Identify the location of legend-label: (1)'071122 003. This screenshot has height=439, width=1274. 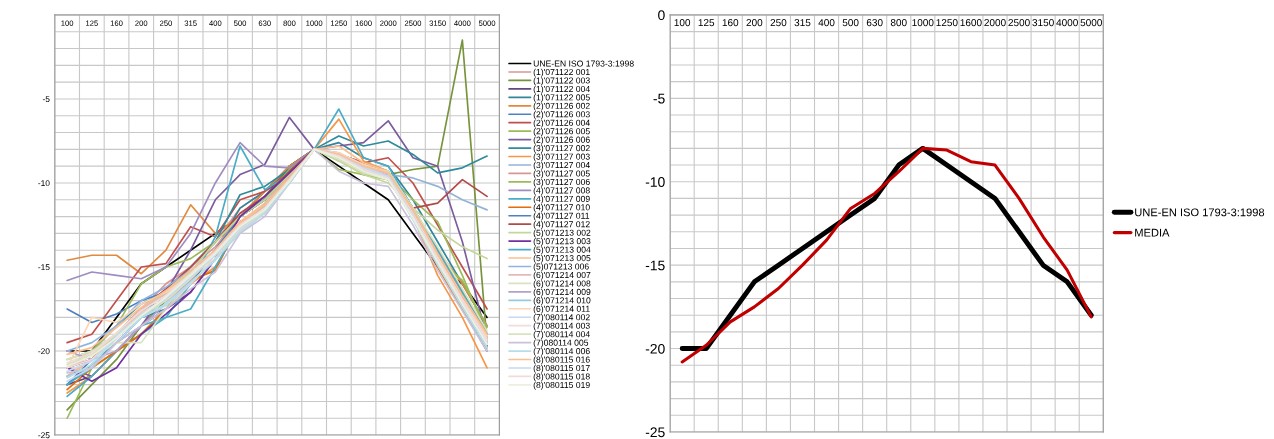
(561, 81).